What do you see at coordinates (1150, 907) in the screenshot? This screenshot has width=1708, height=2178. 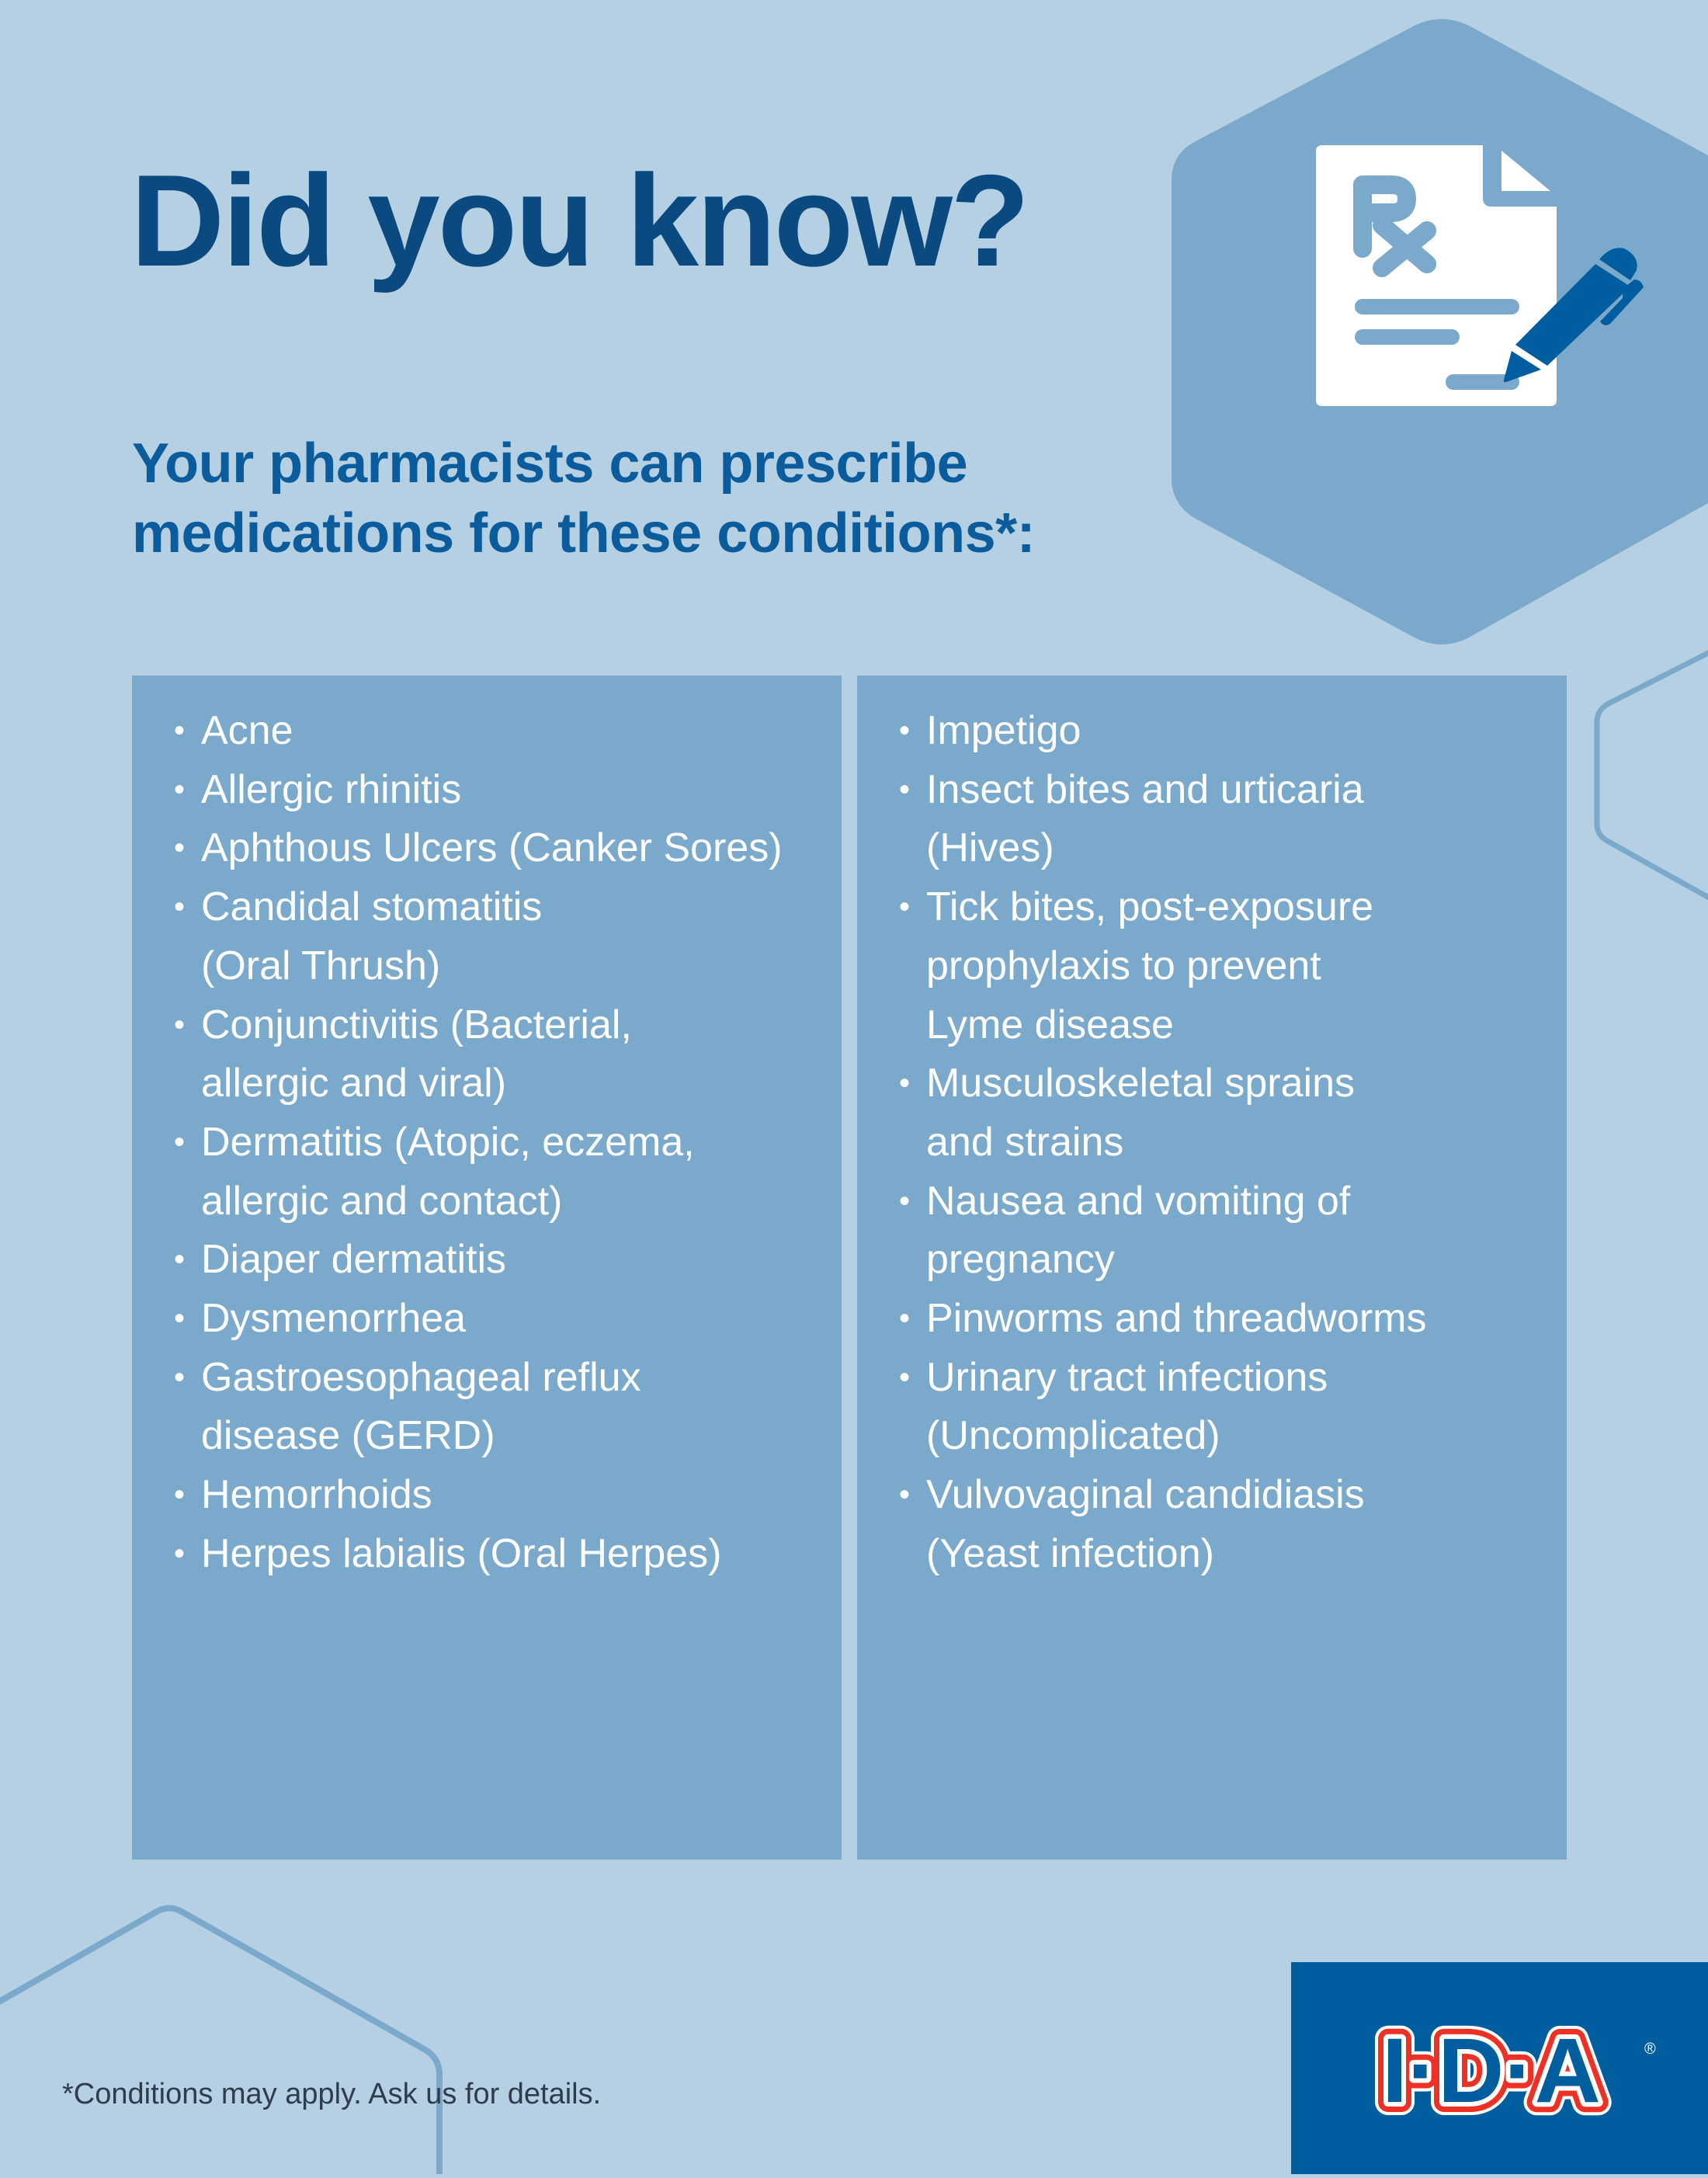 I see `list-item-text: Tick bites, post-exposure` at bounding box center [1150, 907].